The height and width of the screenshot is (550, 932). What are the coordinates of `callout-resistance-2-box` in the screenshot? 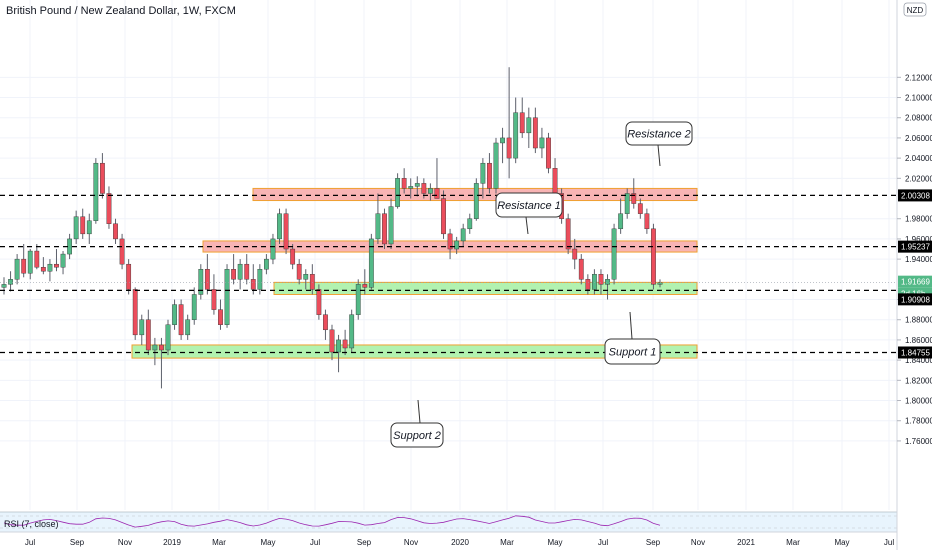 It's located at (659, 133).